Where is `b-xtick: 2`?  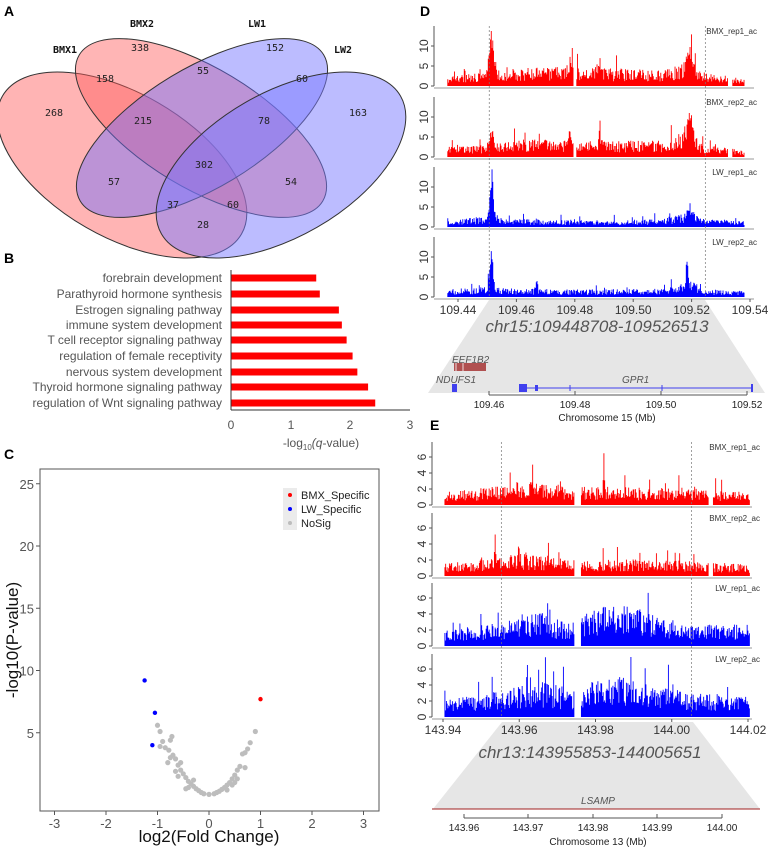
b-xtick: 2 is located at coordinates (350, 425).